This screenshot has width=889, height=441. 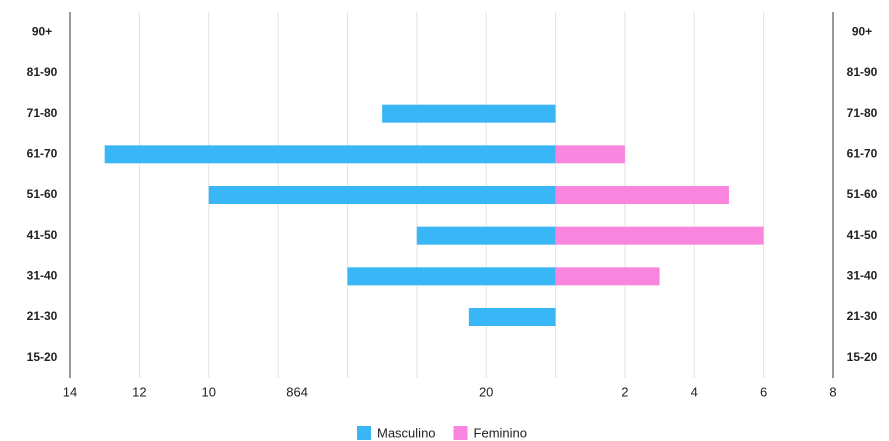 I want to click on legend-label: Masculino, so click(x=406, y=432).